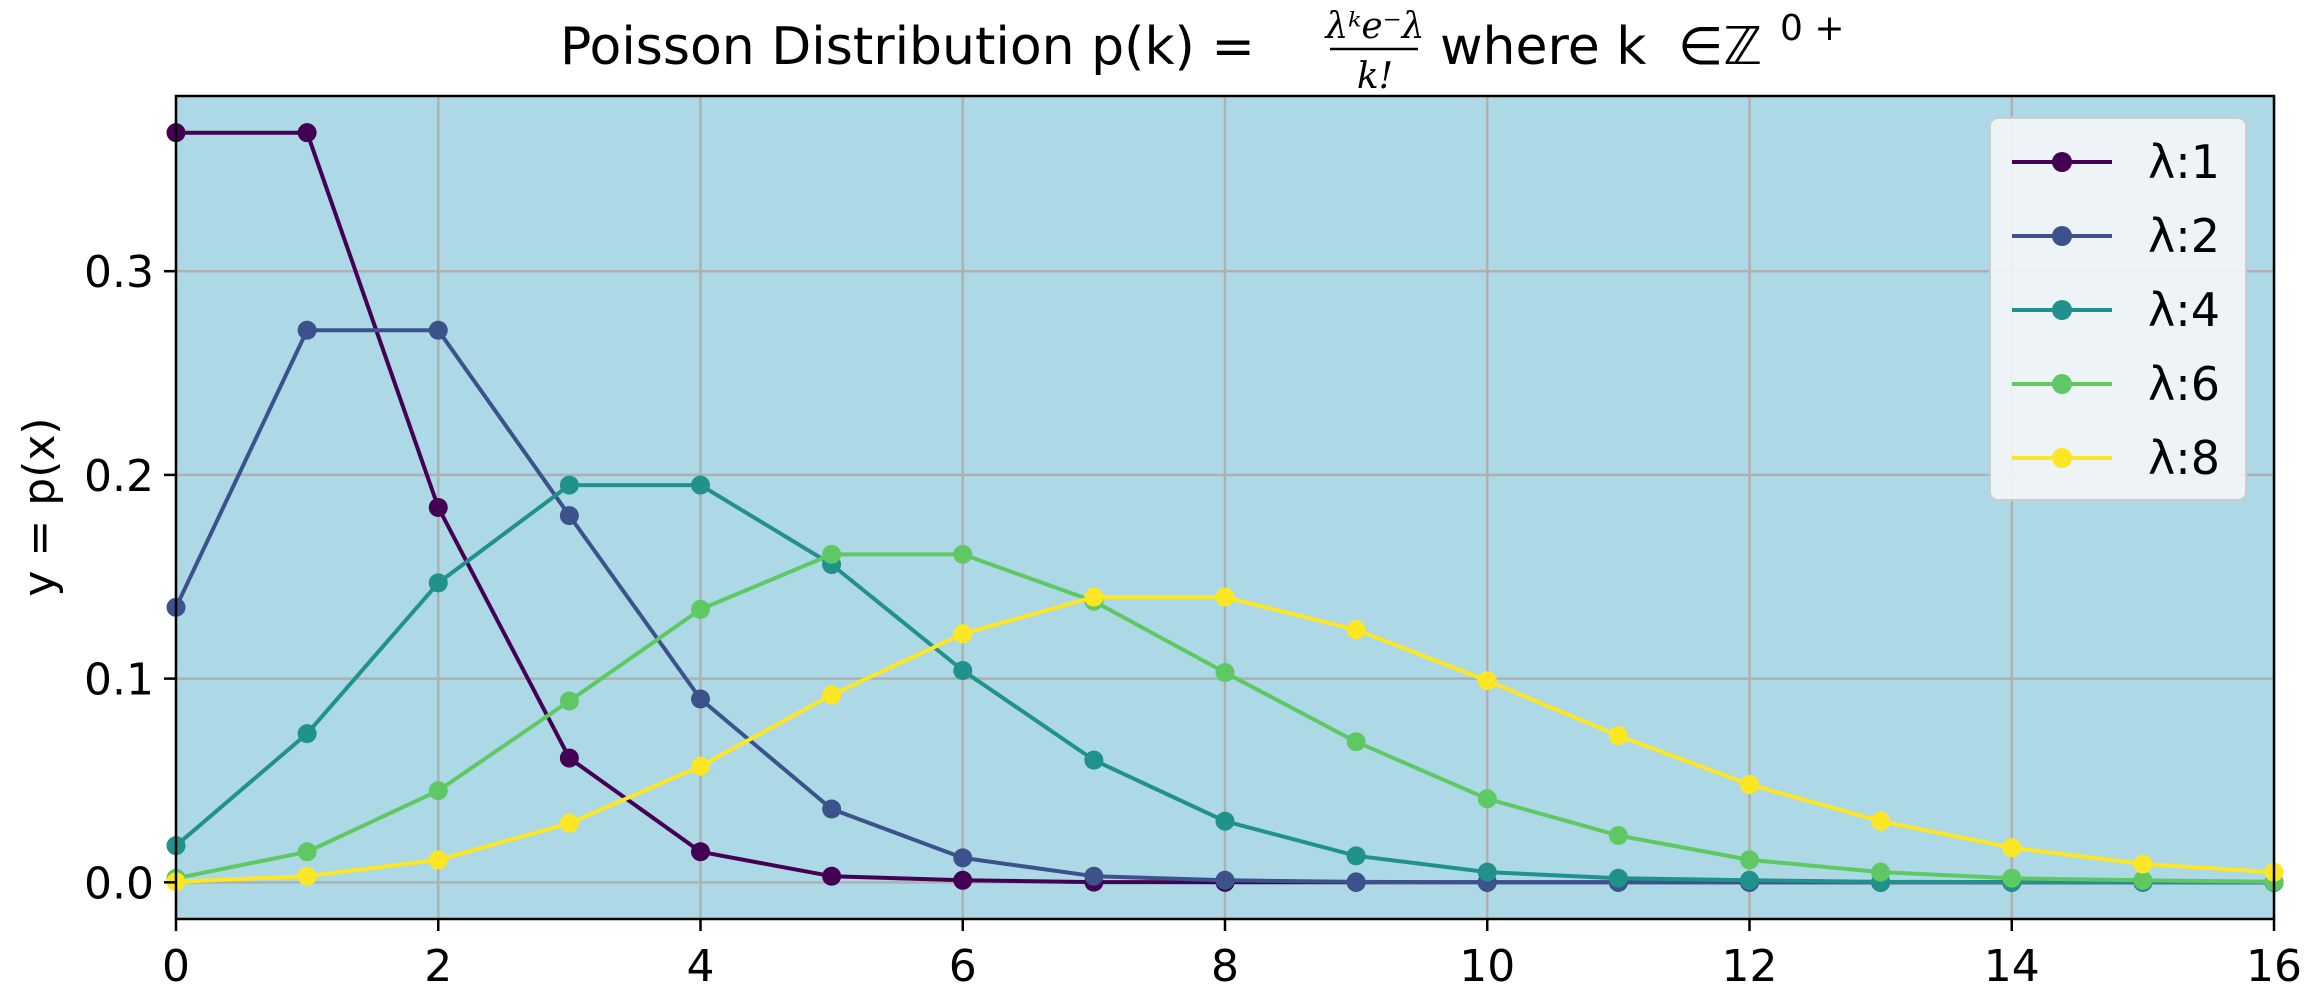 Image resolution: width=2317 pixels, height=996 pixels. I want to click on x-axis: 0 2 4 6 8 10 12 14 16, so click(1232, 955).